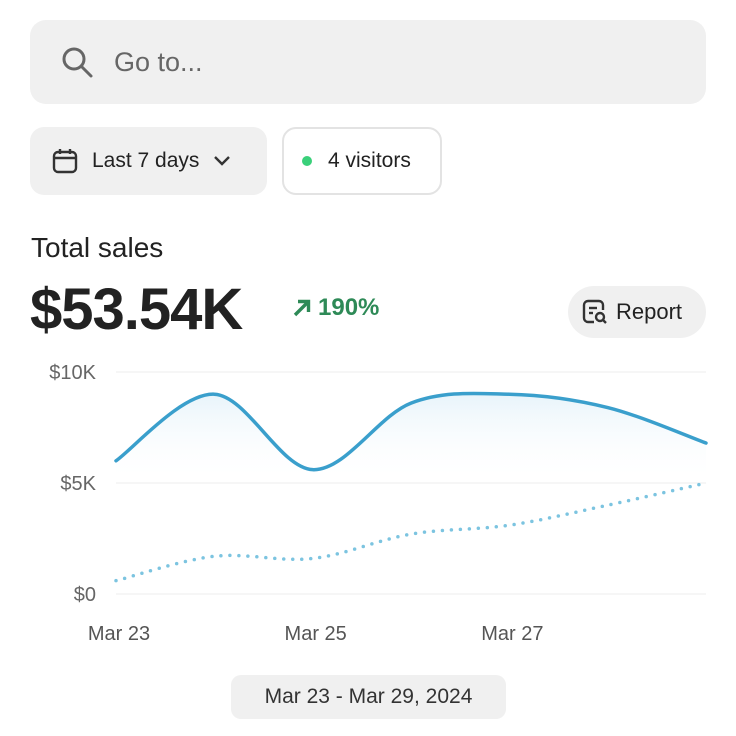 The image size is (736, 736). I want to click on report-button: Report, so click(637, 312).